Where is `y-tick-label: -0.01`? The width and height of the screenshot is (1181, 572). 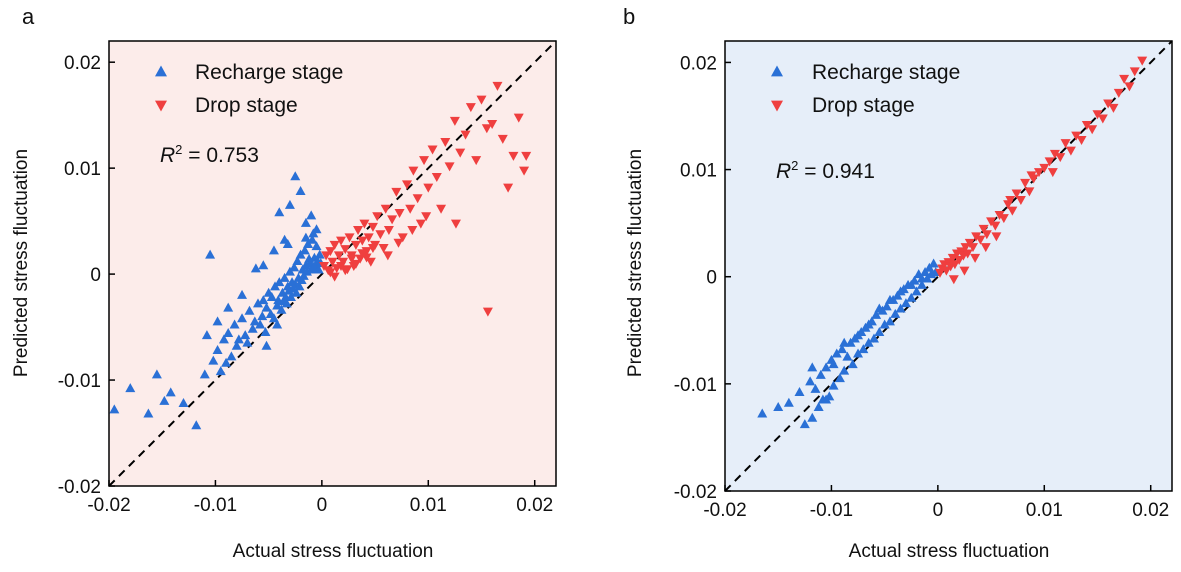
y-tick-label: -0.01 is located at coordinates (79, 381).